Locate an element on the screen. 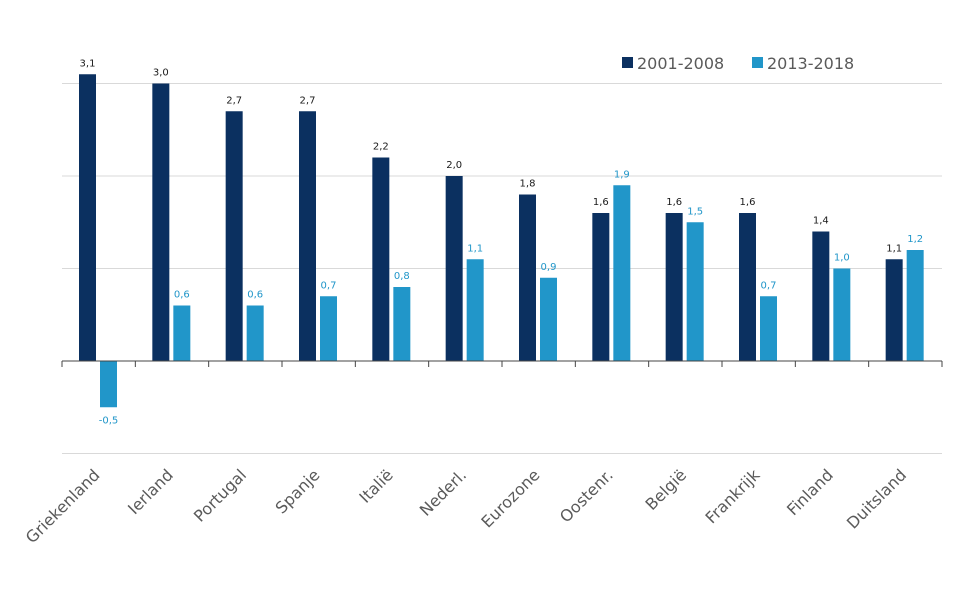 The height and width of the screenshot is (600, 960). data-label: 1,5 is located at coordinates (695, 211).